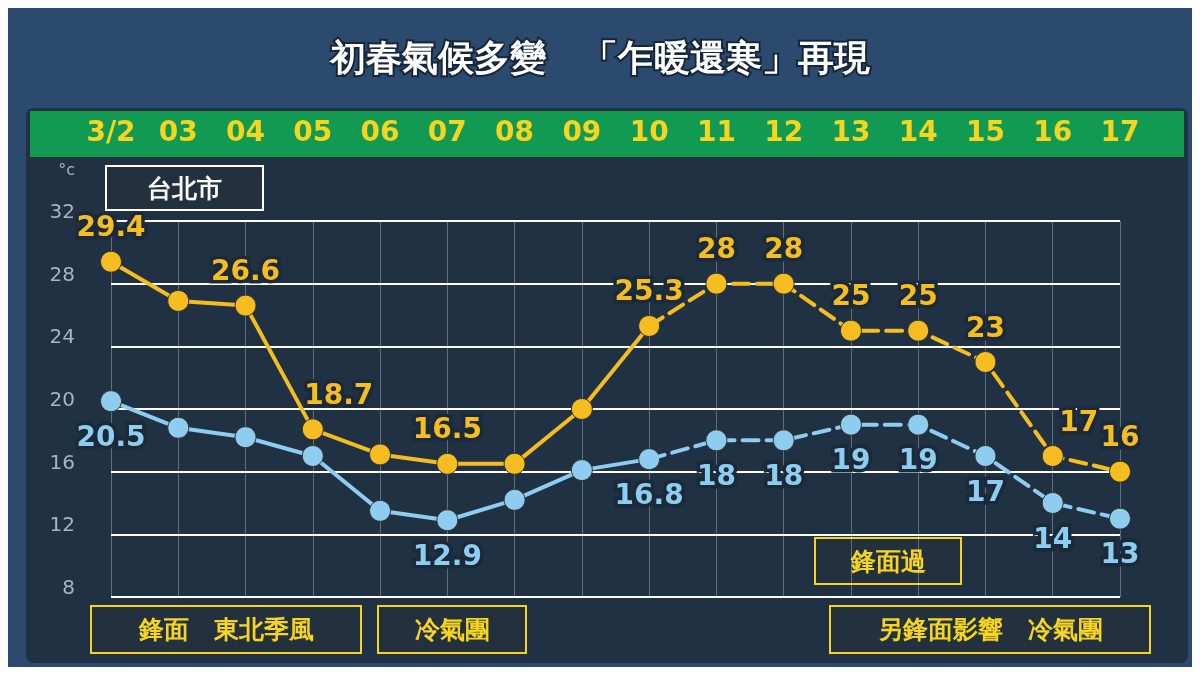 This screenshot has height=675, width=1200. I want to click on data-label: 16.8, so click(649, 494).